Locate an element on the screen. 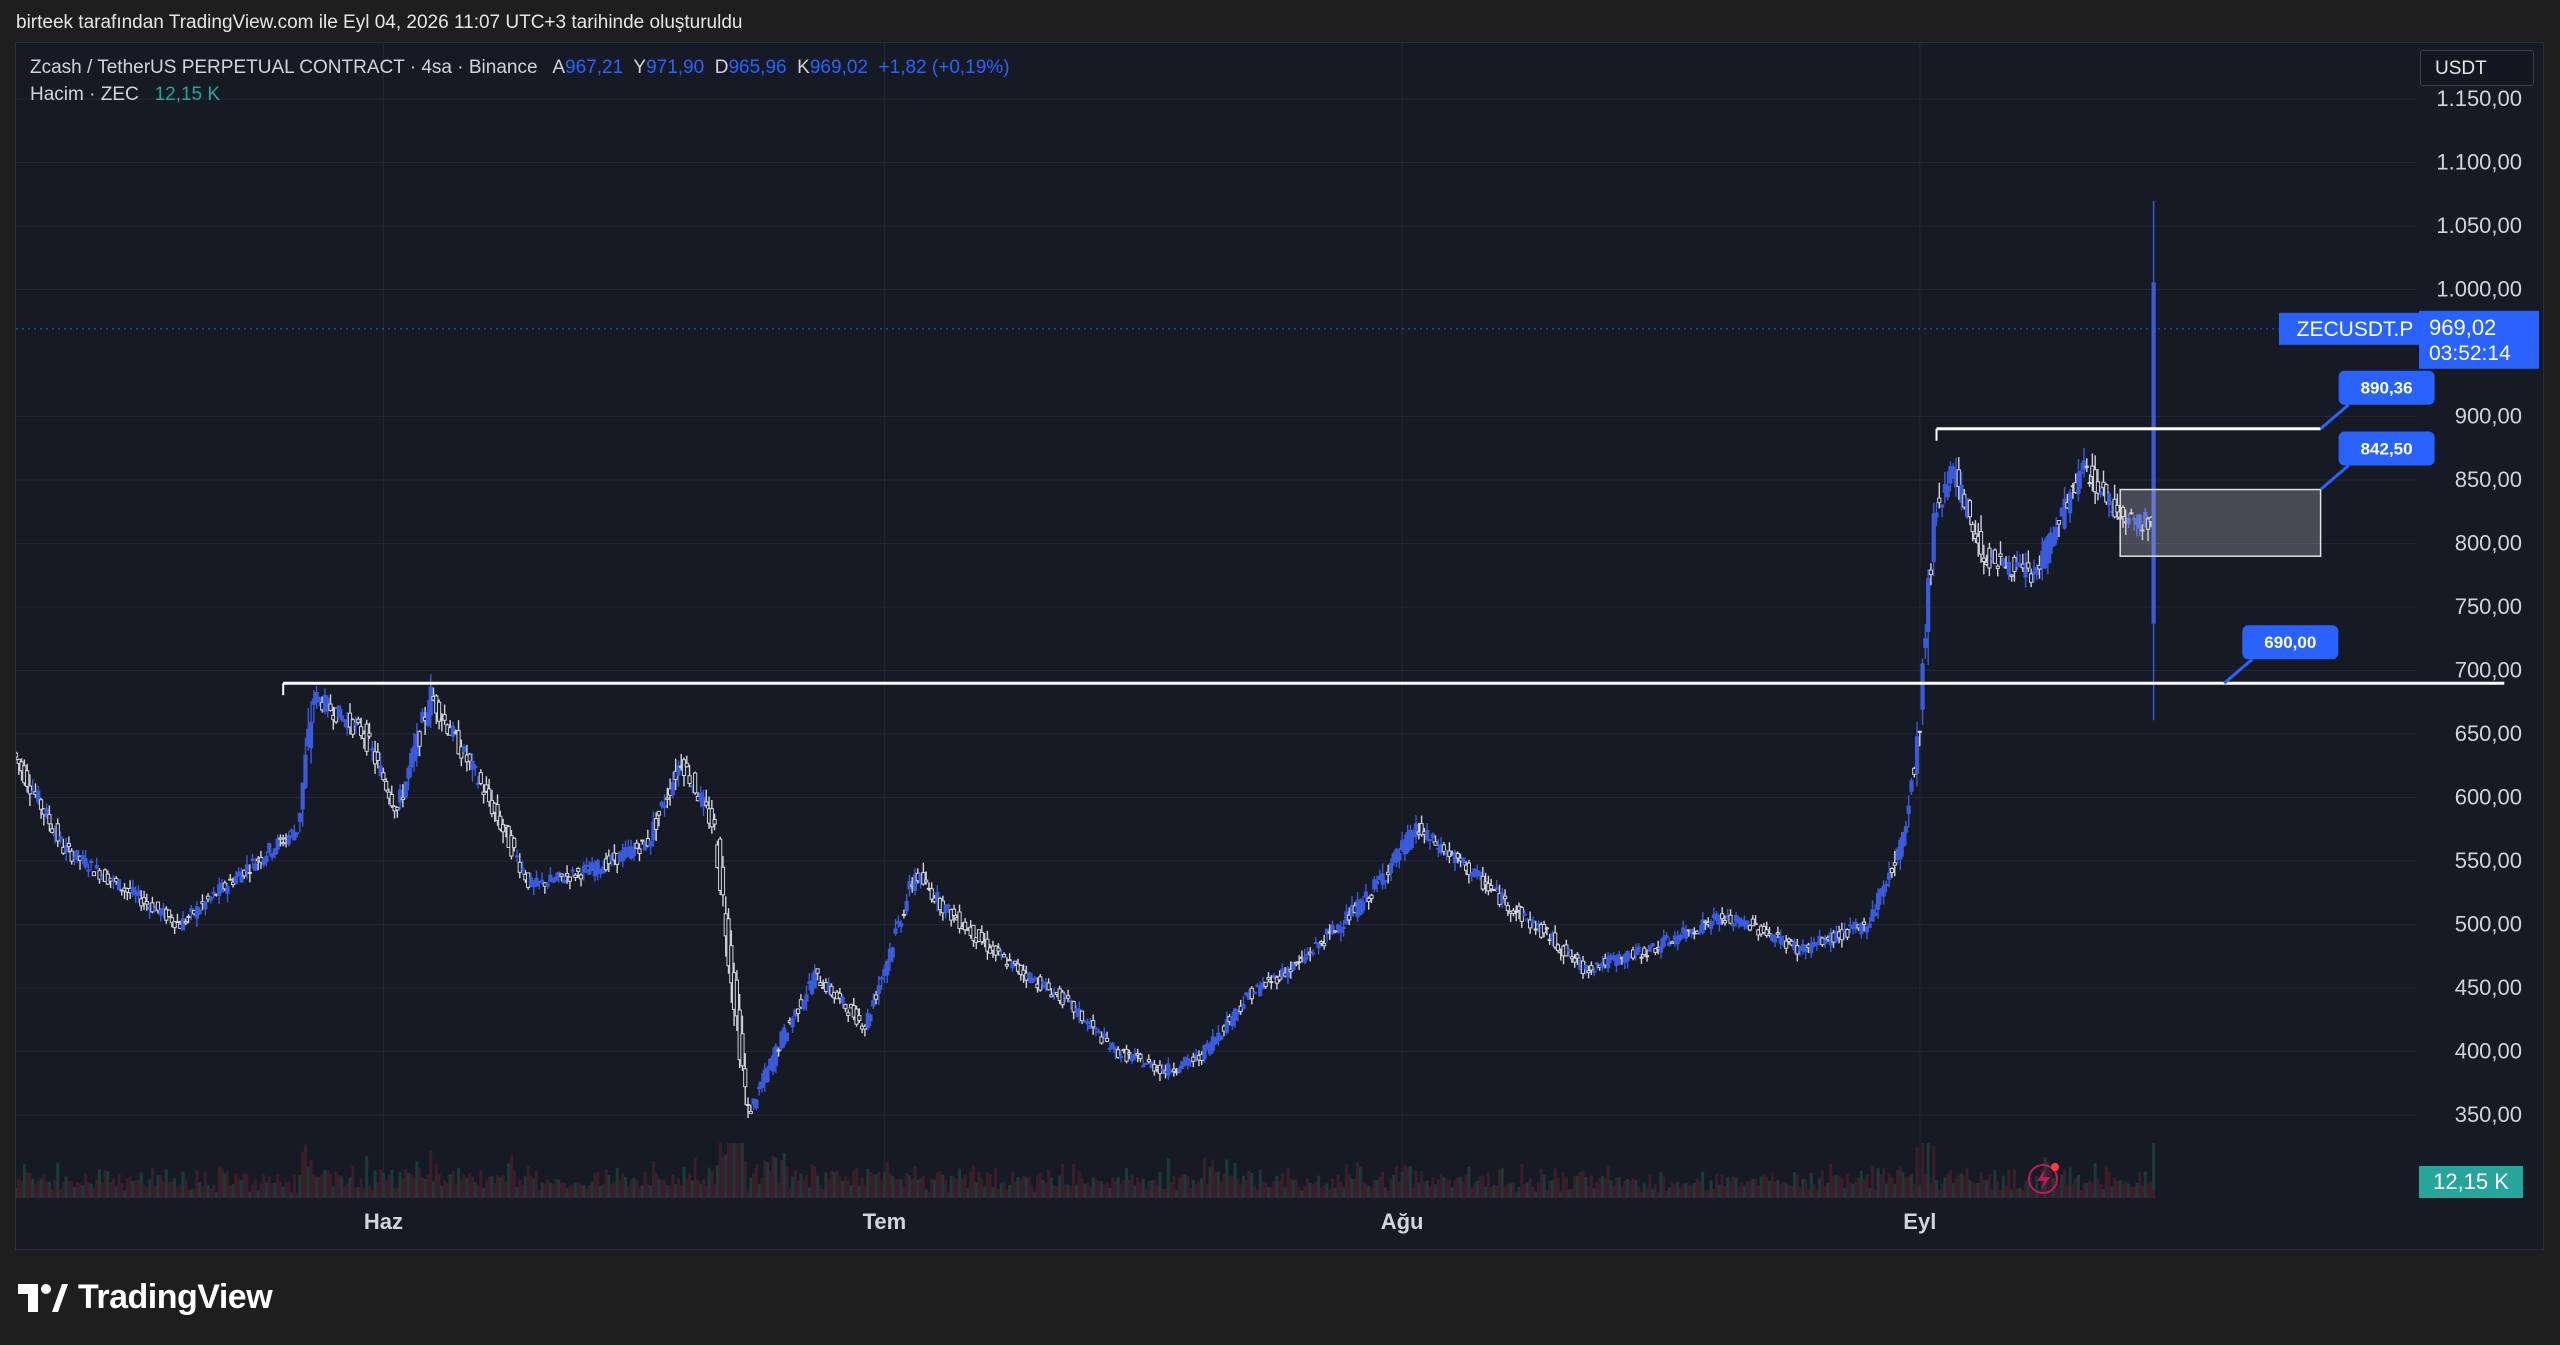 The width and height of the screenshot is (2560, 1345). y-tick-label: 1.100,00 is located at coordinates (2479, 162).